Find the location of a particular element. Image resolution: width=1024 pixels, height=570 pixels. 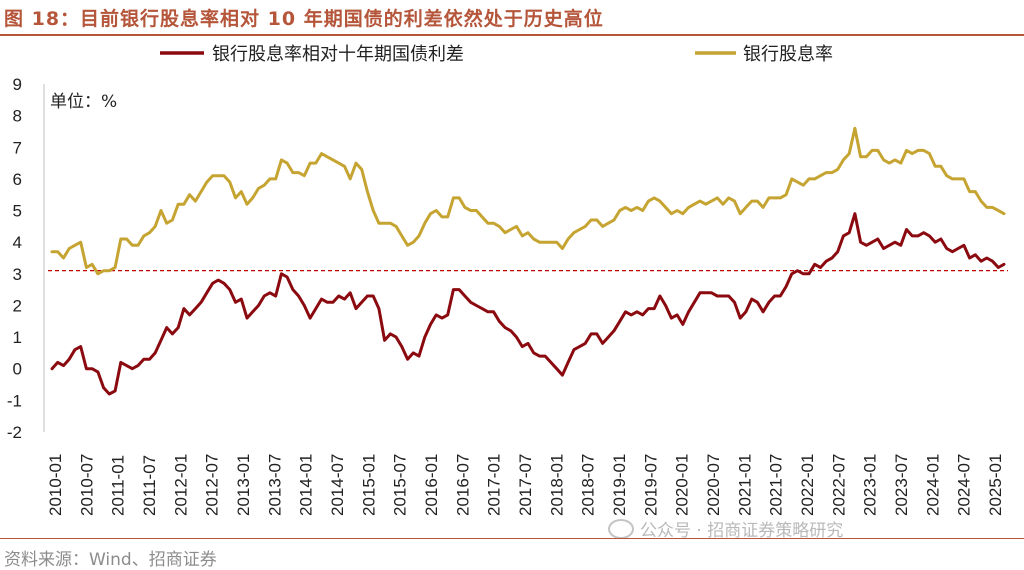

x-tick-label: 2018-01 is located at coordinates (556, 485).